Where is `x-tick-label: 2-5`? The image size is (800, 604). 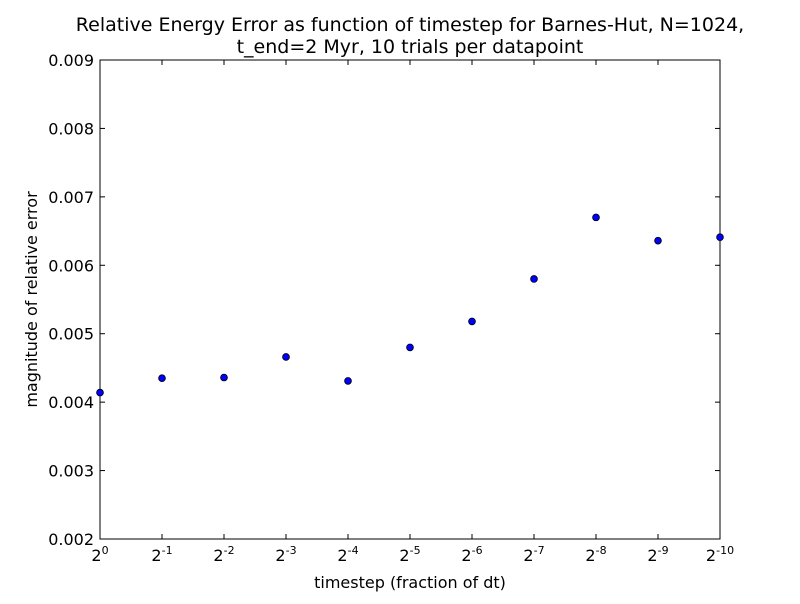
x-tick-label: 2-5 is located at coordinates (409, 554).